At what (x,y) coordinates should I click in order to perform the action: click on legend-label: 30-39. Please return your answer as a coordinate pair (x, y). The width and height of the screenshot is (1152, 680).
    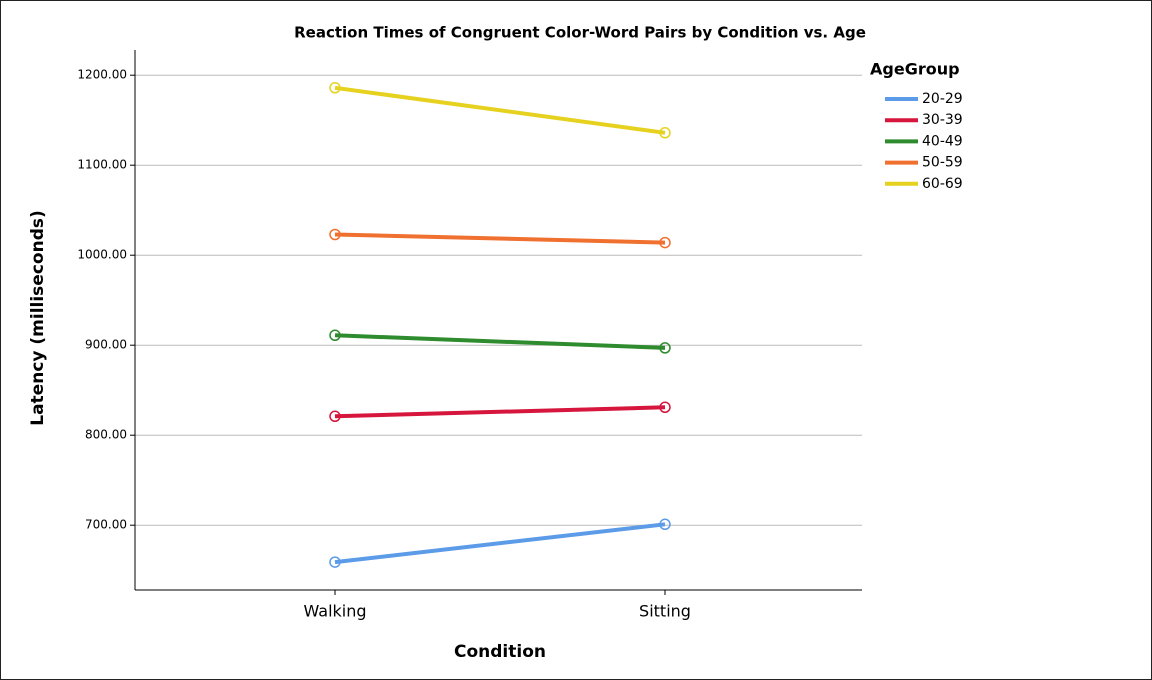
    Looking at the image, I should click on (942, 120).